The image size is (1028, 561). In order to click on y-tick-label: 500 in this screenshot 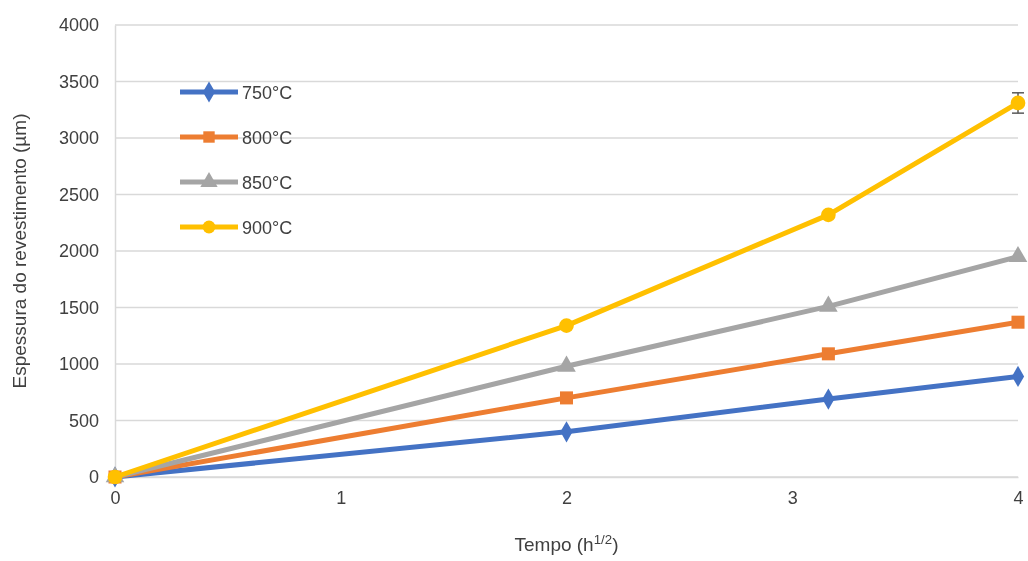, I will do `click(83, 420)`.